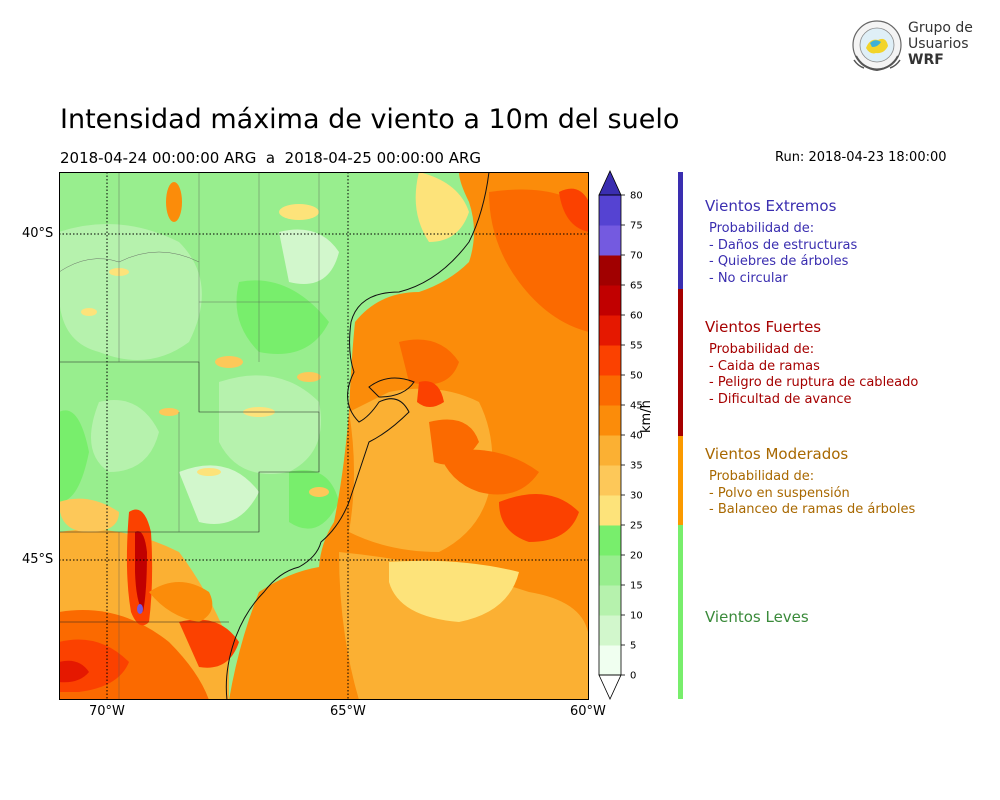 This screenshot has width=1000, height=800. Describe the element at coordinates (680, 362) in the screenshot. I see `category-bar-fuertes` at that location.